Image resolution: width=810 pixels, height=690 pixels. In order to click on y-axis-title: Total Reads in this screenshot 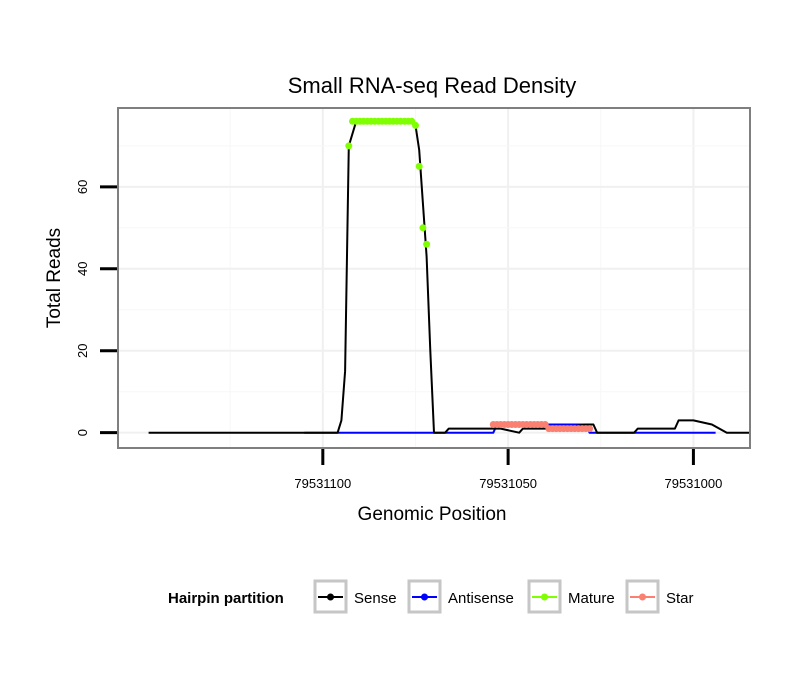, I will do `click(54, 278)`.